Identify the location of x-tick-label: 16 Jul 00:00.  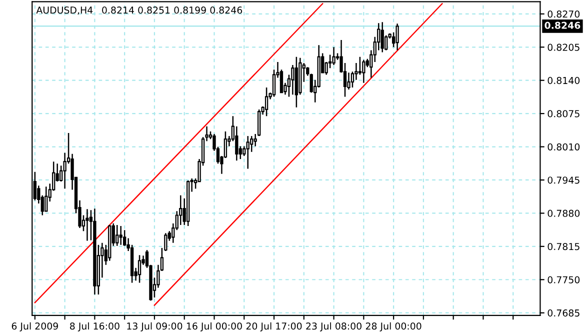
(214, 327).